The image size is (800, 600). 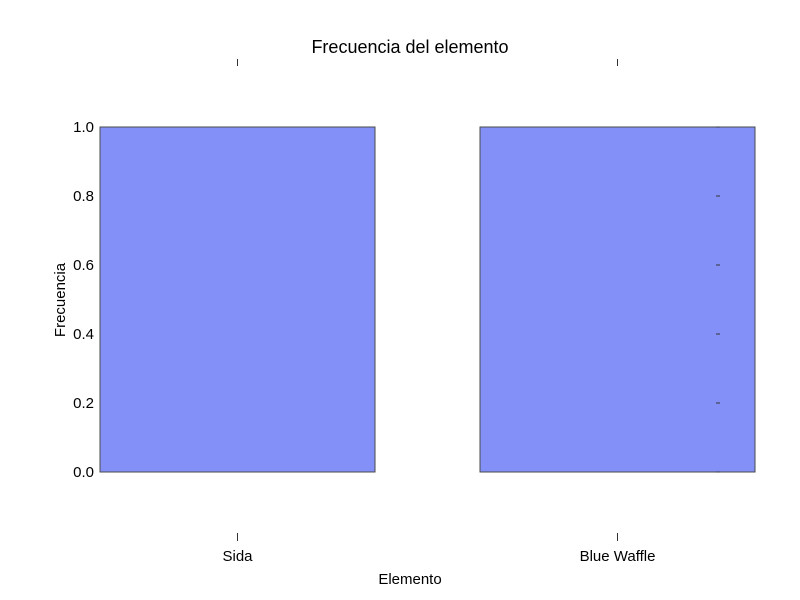 I want to click on y-tick-label: 0.6, so click(x=83, y=265).